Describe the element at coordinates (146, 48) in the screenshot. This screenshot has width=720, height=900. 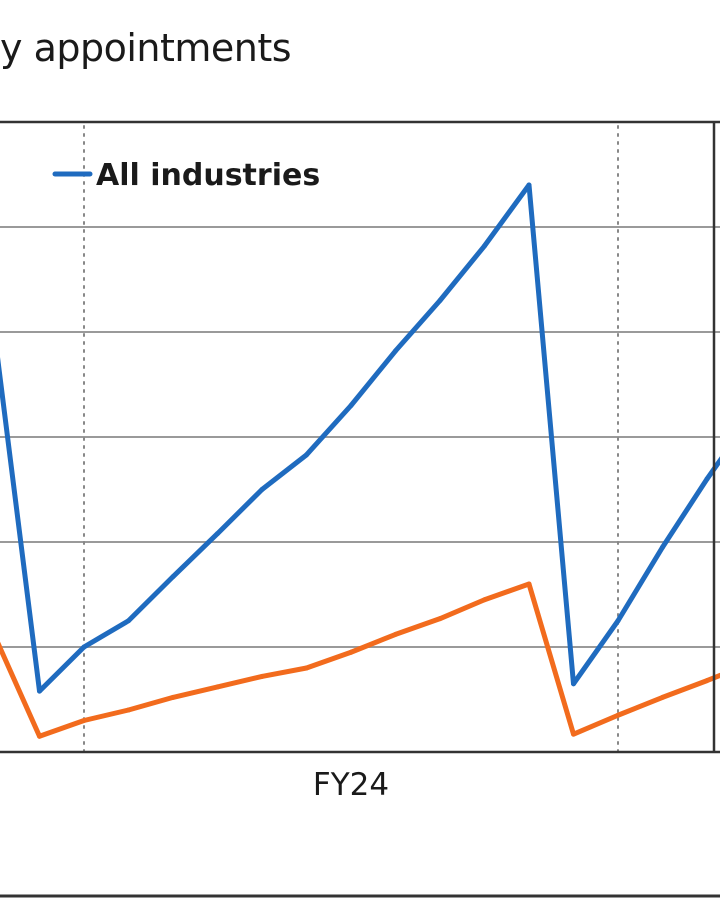
I see `chart-title: y appointments` at that location.